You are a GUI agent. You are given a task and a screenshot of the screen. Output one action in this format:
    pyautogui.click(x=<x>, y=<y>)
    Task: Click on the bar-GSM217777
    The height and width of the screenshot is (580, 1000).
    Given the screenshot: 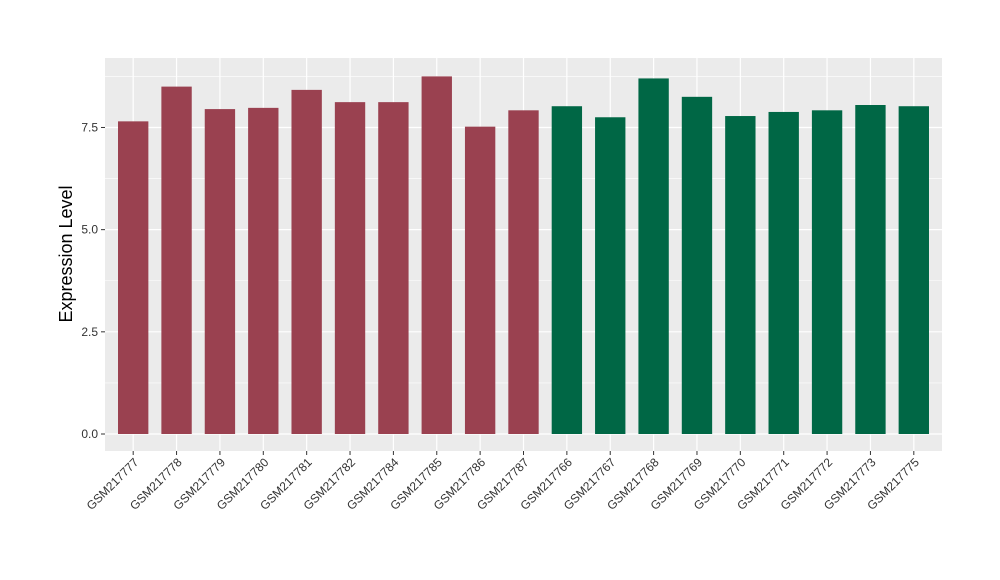 What is the action you would take?
    pyautogui.click(x=133, y=277)
    